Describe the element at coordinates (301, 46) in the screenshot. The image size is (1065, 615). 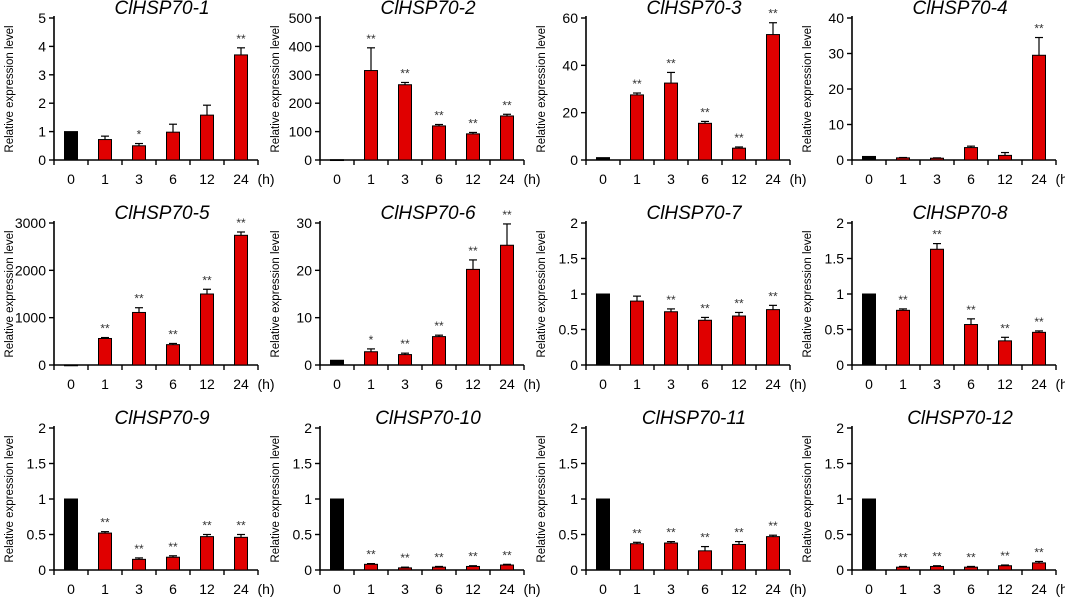
I see `y-tick-label: 400` at that location.